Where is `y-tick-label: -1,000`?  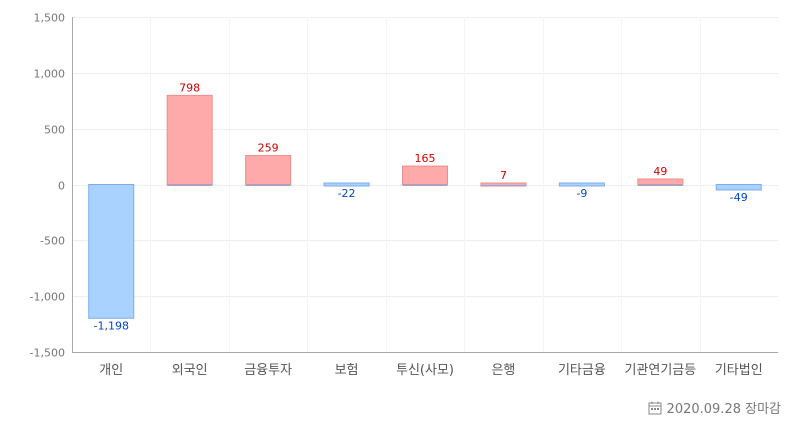
y-tick-label: -1,000 is located at coordinates (47, 297).